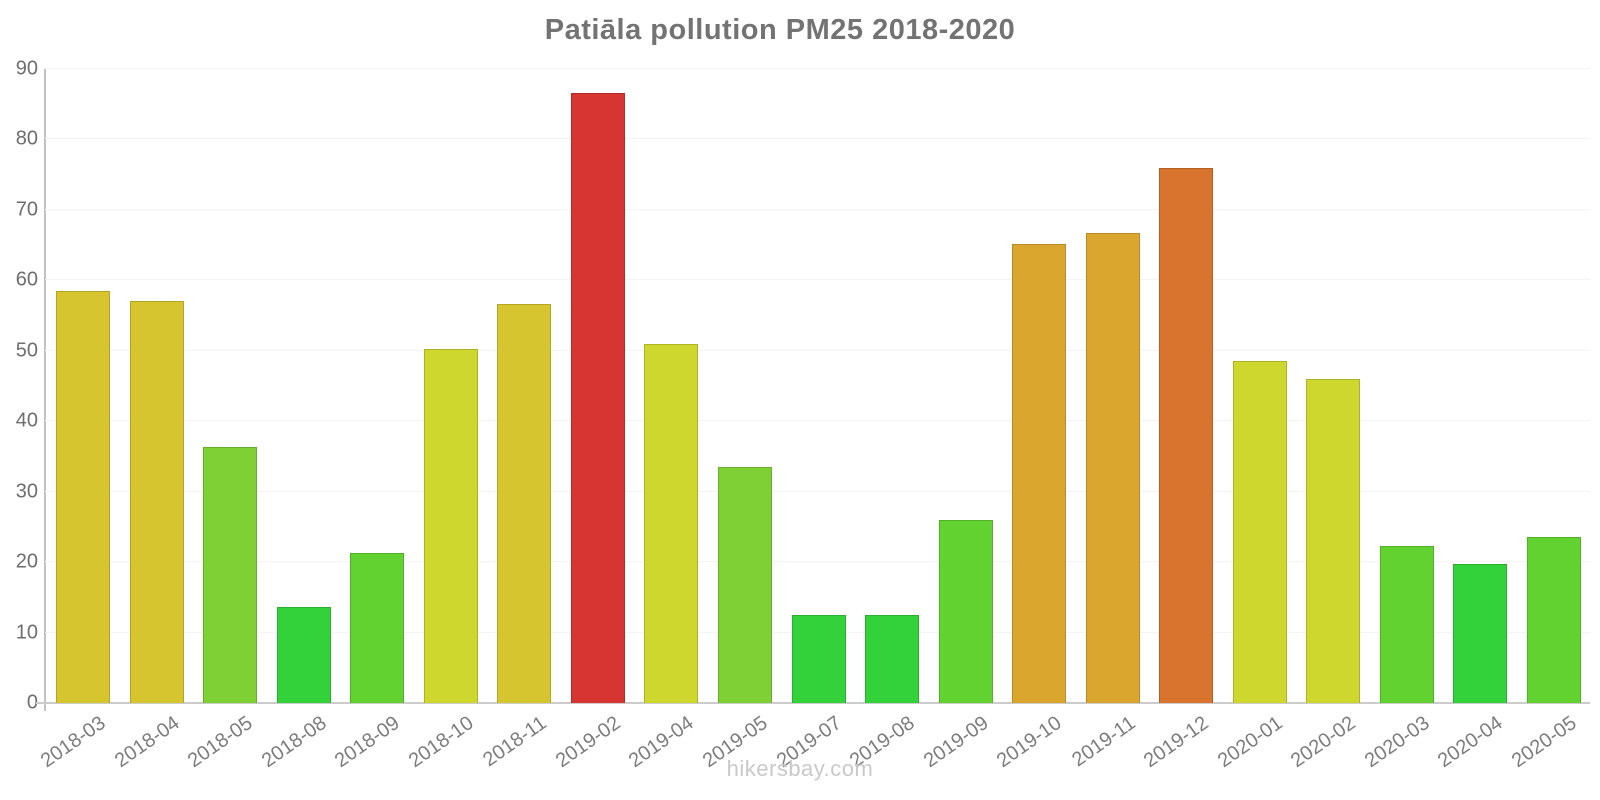 The height and width of the screenshot is (800, 1600). I want to click on y-axis-labels: 0 10 20 30 40 50 60 70 80 90, so click(19, 386).